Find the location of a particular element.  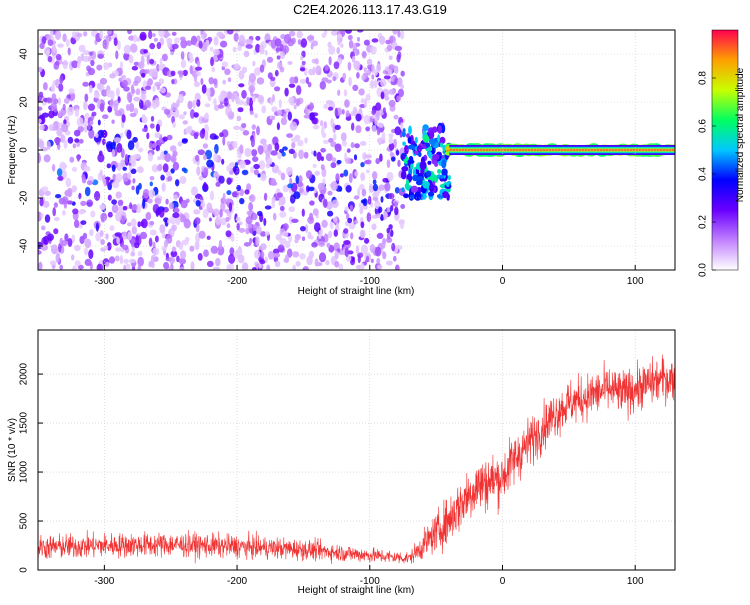

snr-x-ticks: -300 -200 -100 0 100 is located at coordinates (369, 576).